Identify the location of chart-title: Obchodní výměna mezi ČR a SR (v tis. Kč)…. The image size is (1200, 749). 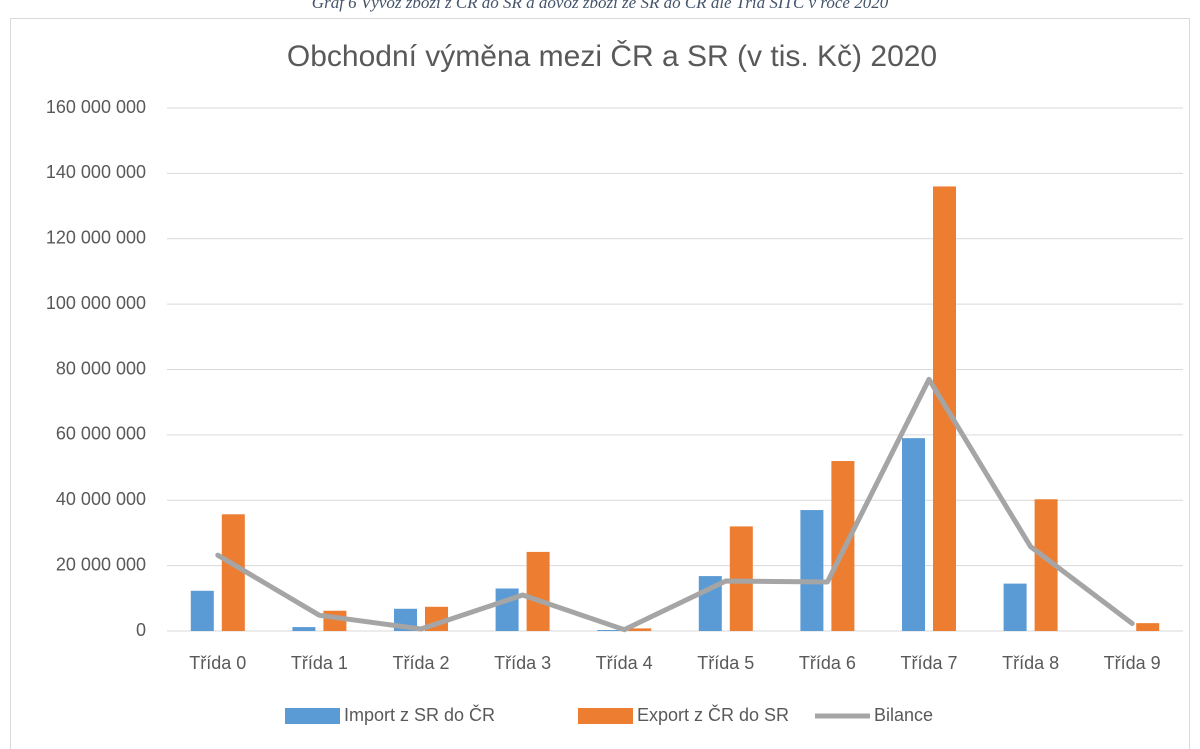
(612, 56).